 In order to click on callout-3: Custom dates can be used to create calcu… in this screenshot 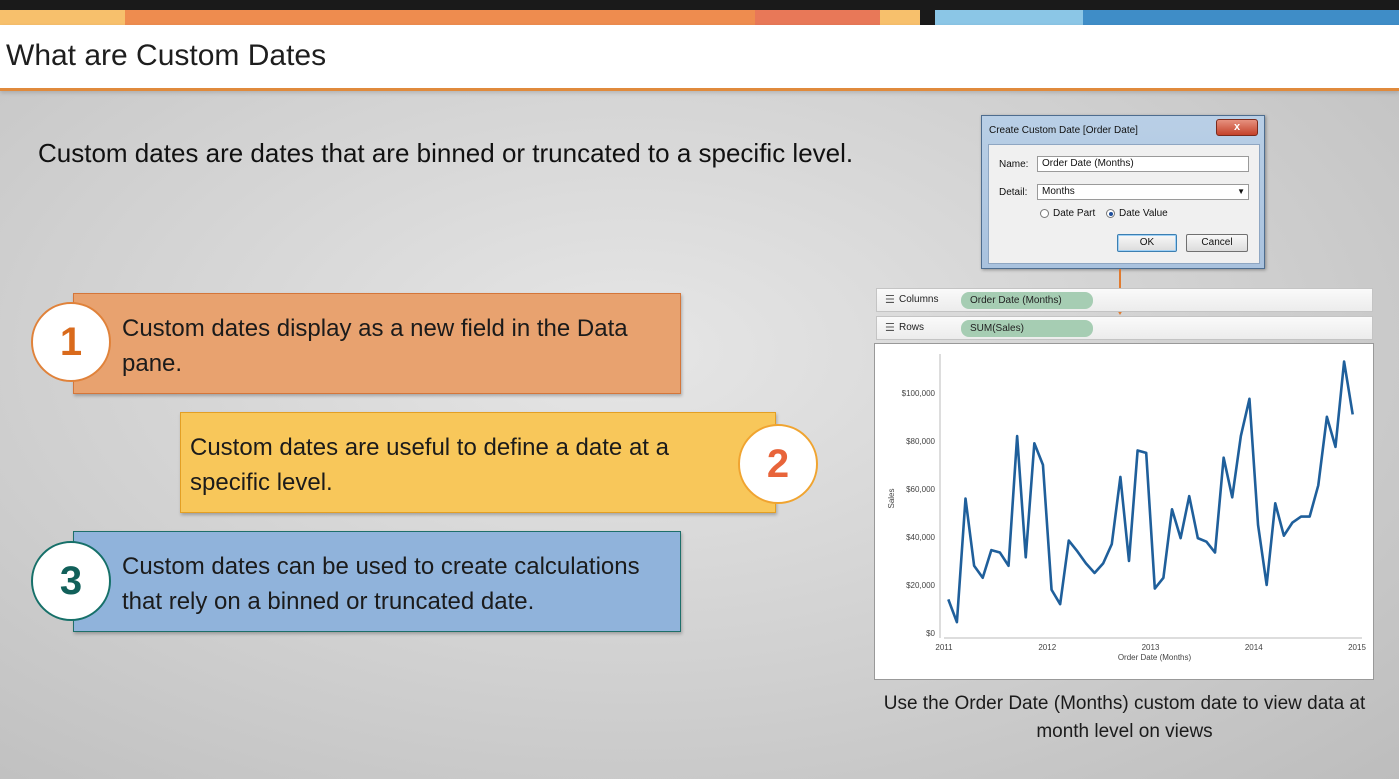, I will do `click(377, 581)`.